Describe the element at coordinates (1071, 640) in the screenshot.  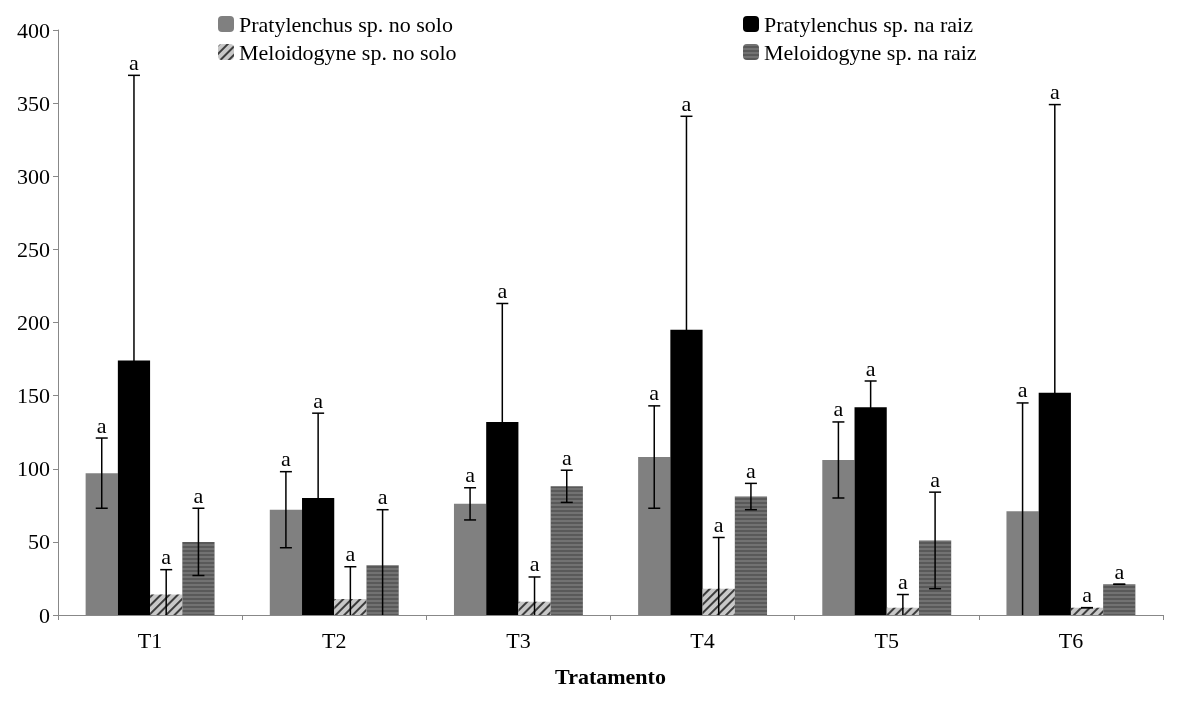
I see `x-tick-label: T6` at that location.